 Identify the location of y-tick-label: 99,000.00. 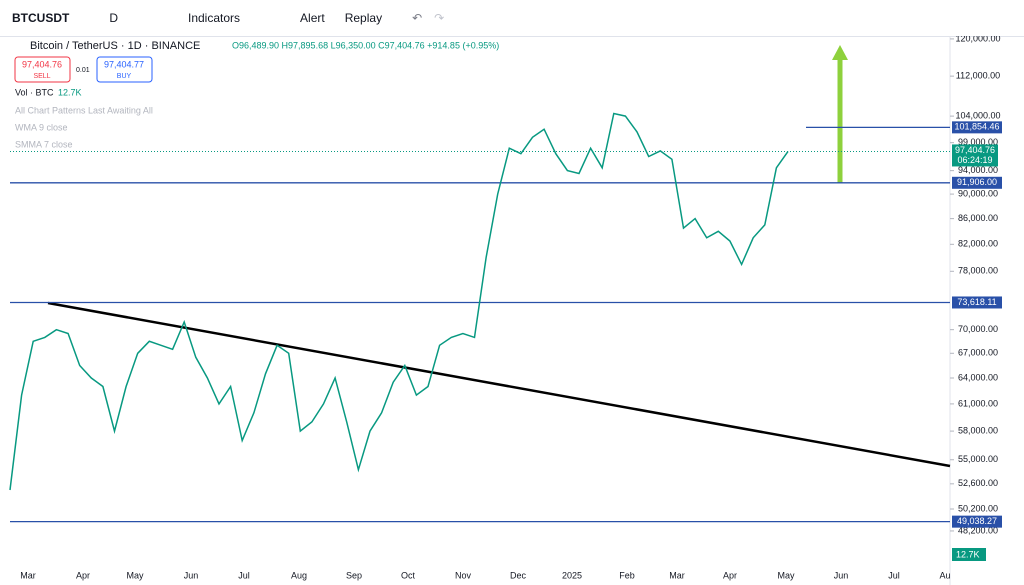
(978, 142).